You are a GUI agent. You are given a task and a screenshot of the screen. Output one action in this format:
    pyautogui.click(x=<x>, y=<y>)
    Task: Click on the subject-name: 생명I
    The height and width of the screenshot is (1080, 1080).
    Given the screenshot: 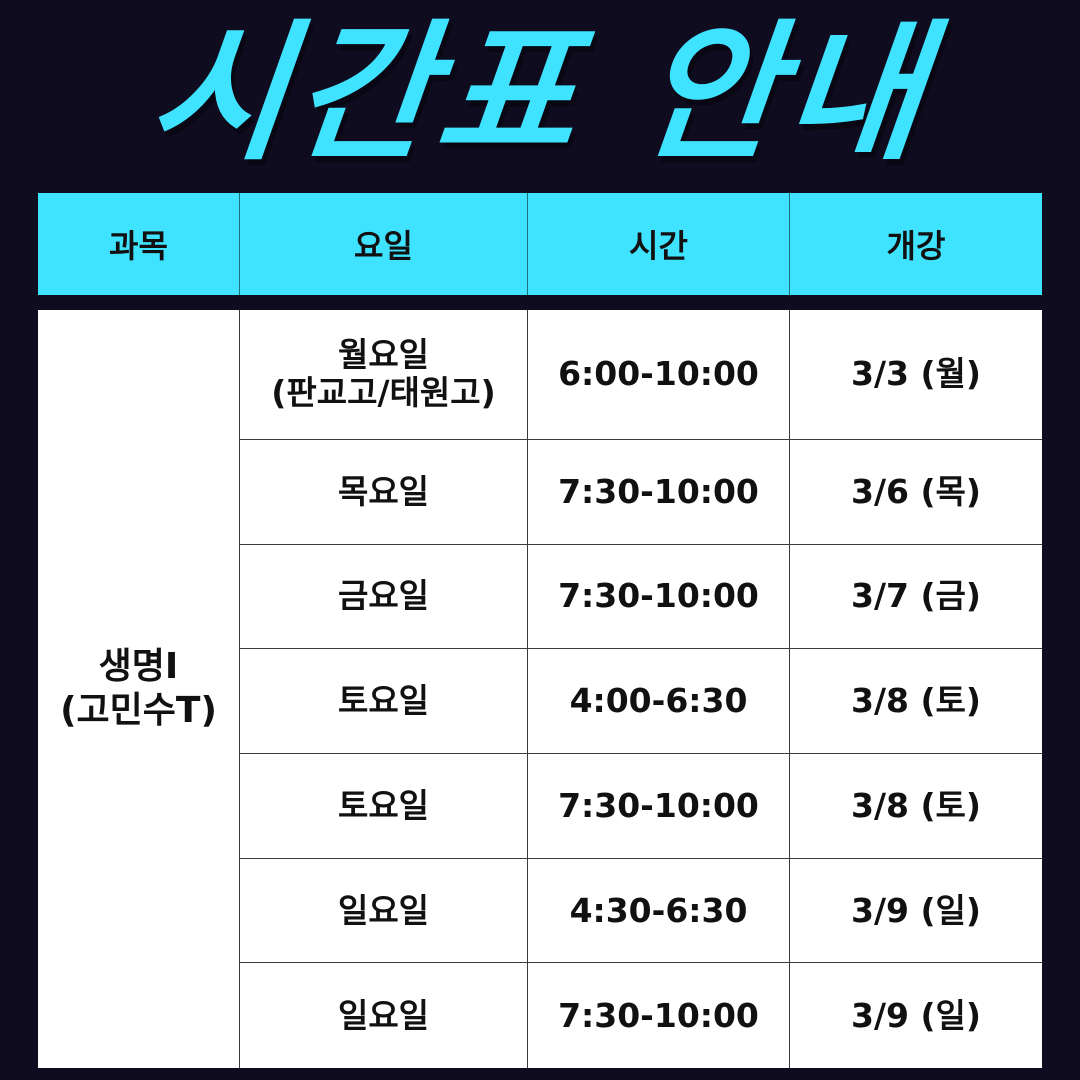 What is the action you would take?
    pyautogui.click(x=138, y=666)
    